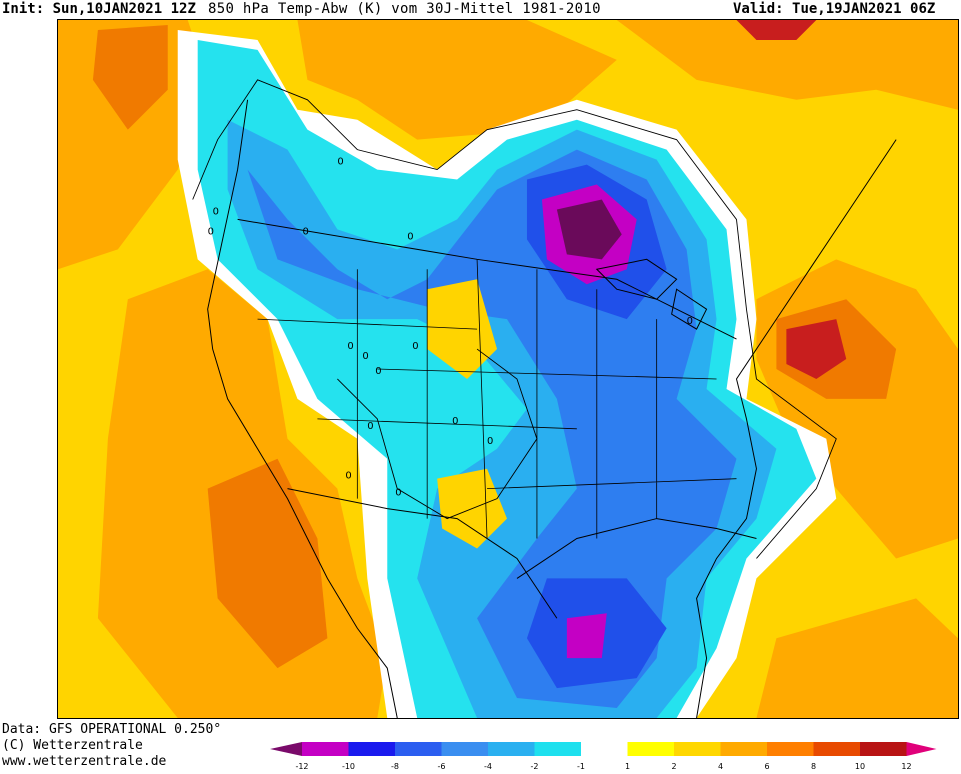 The width and height of the screenshot is (961, 774). I want to click on great-lakes, so click(651, 294).